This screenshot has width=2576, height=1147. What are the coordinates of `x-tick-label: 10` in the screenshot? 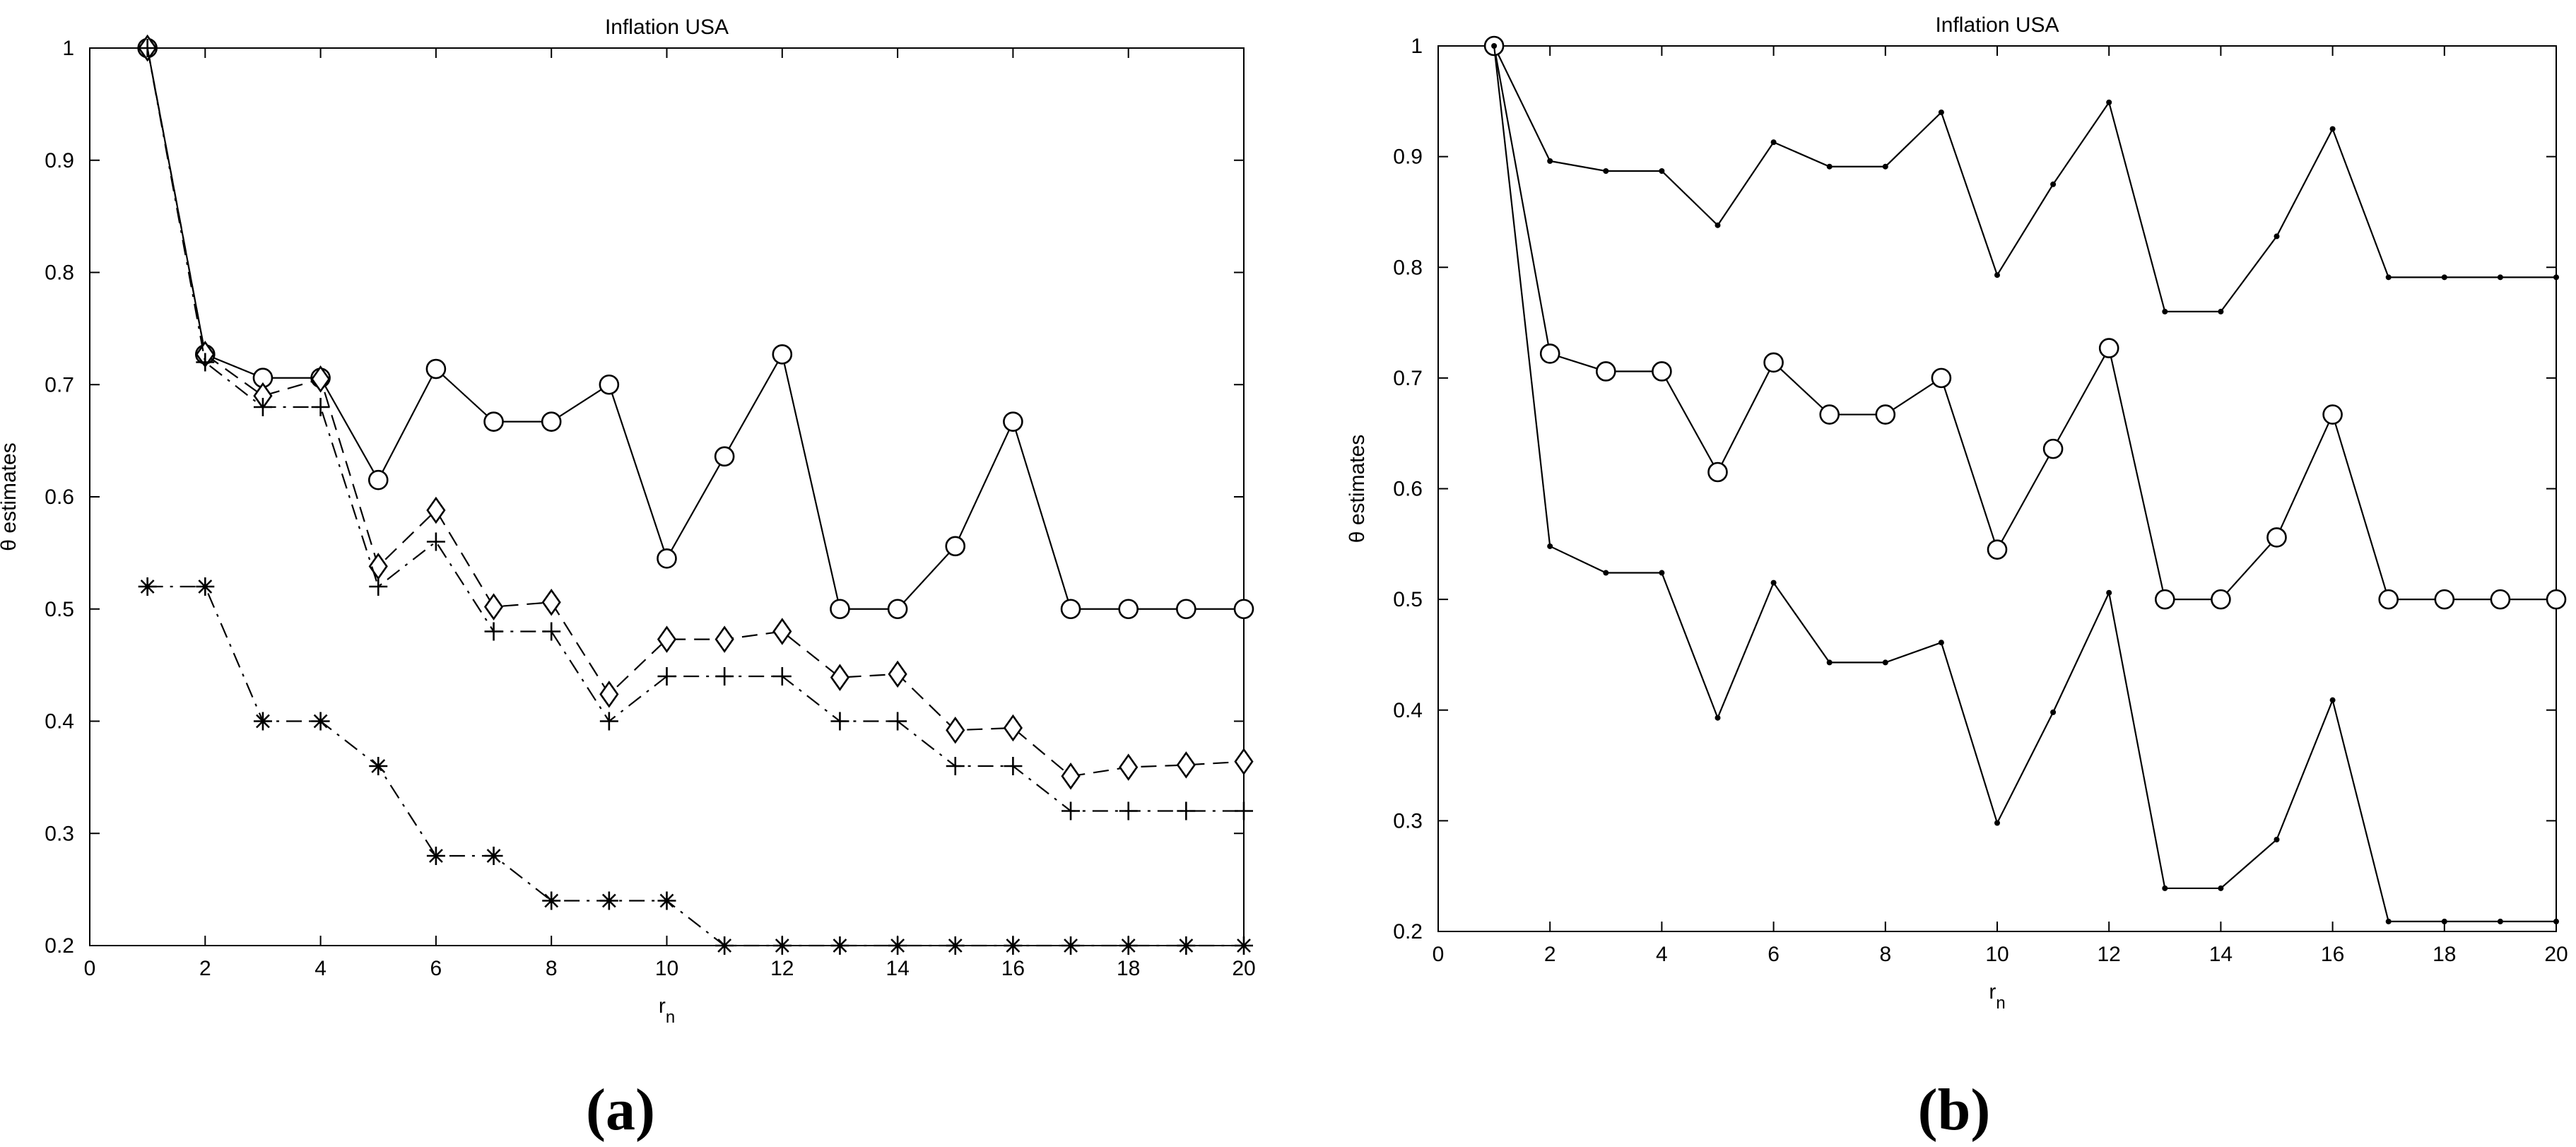 It's located at (666, 969).